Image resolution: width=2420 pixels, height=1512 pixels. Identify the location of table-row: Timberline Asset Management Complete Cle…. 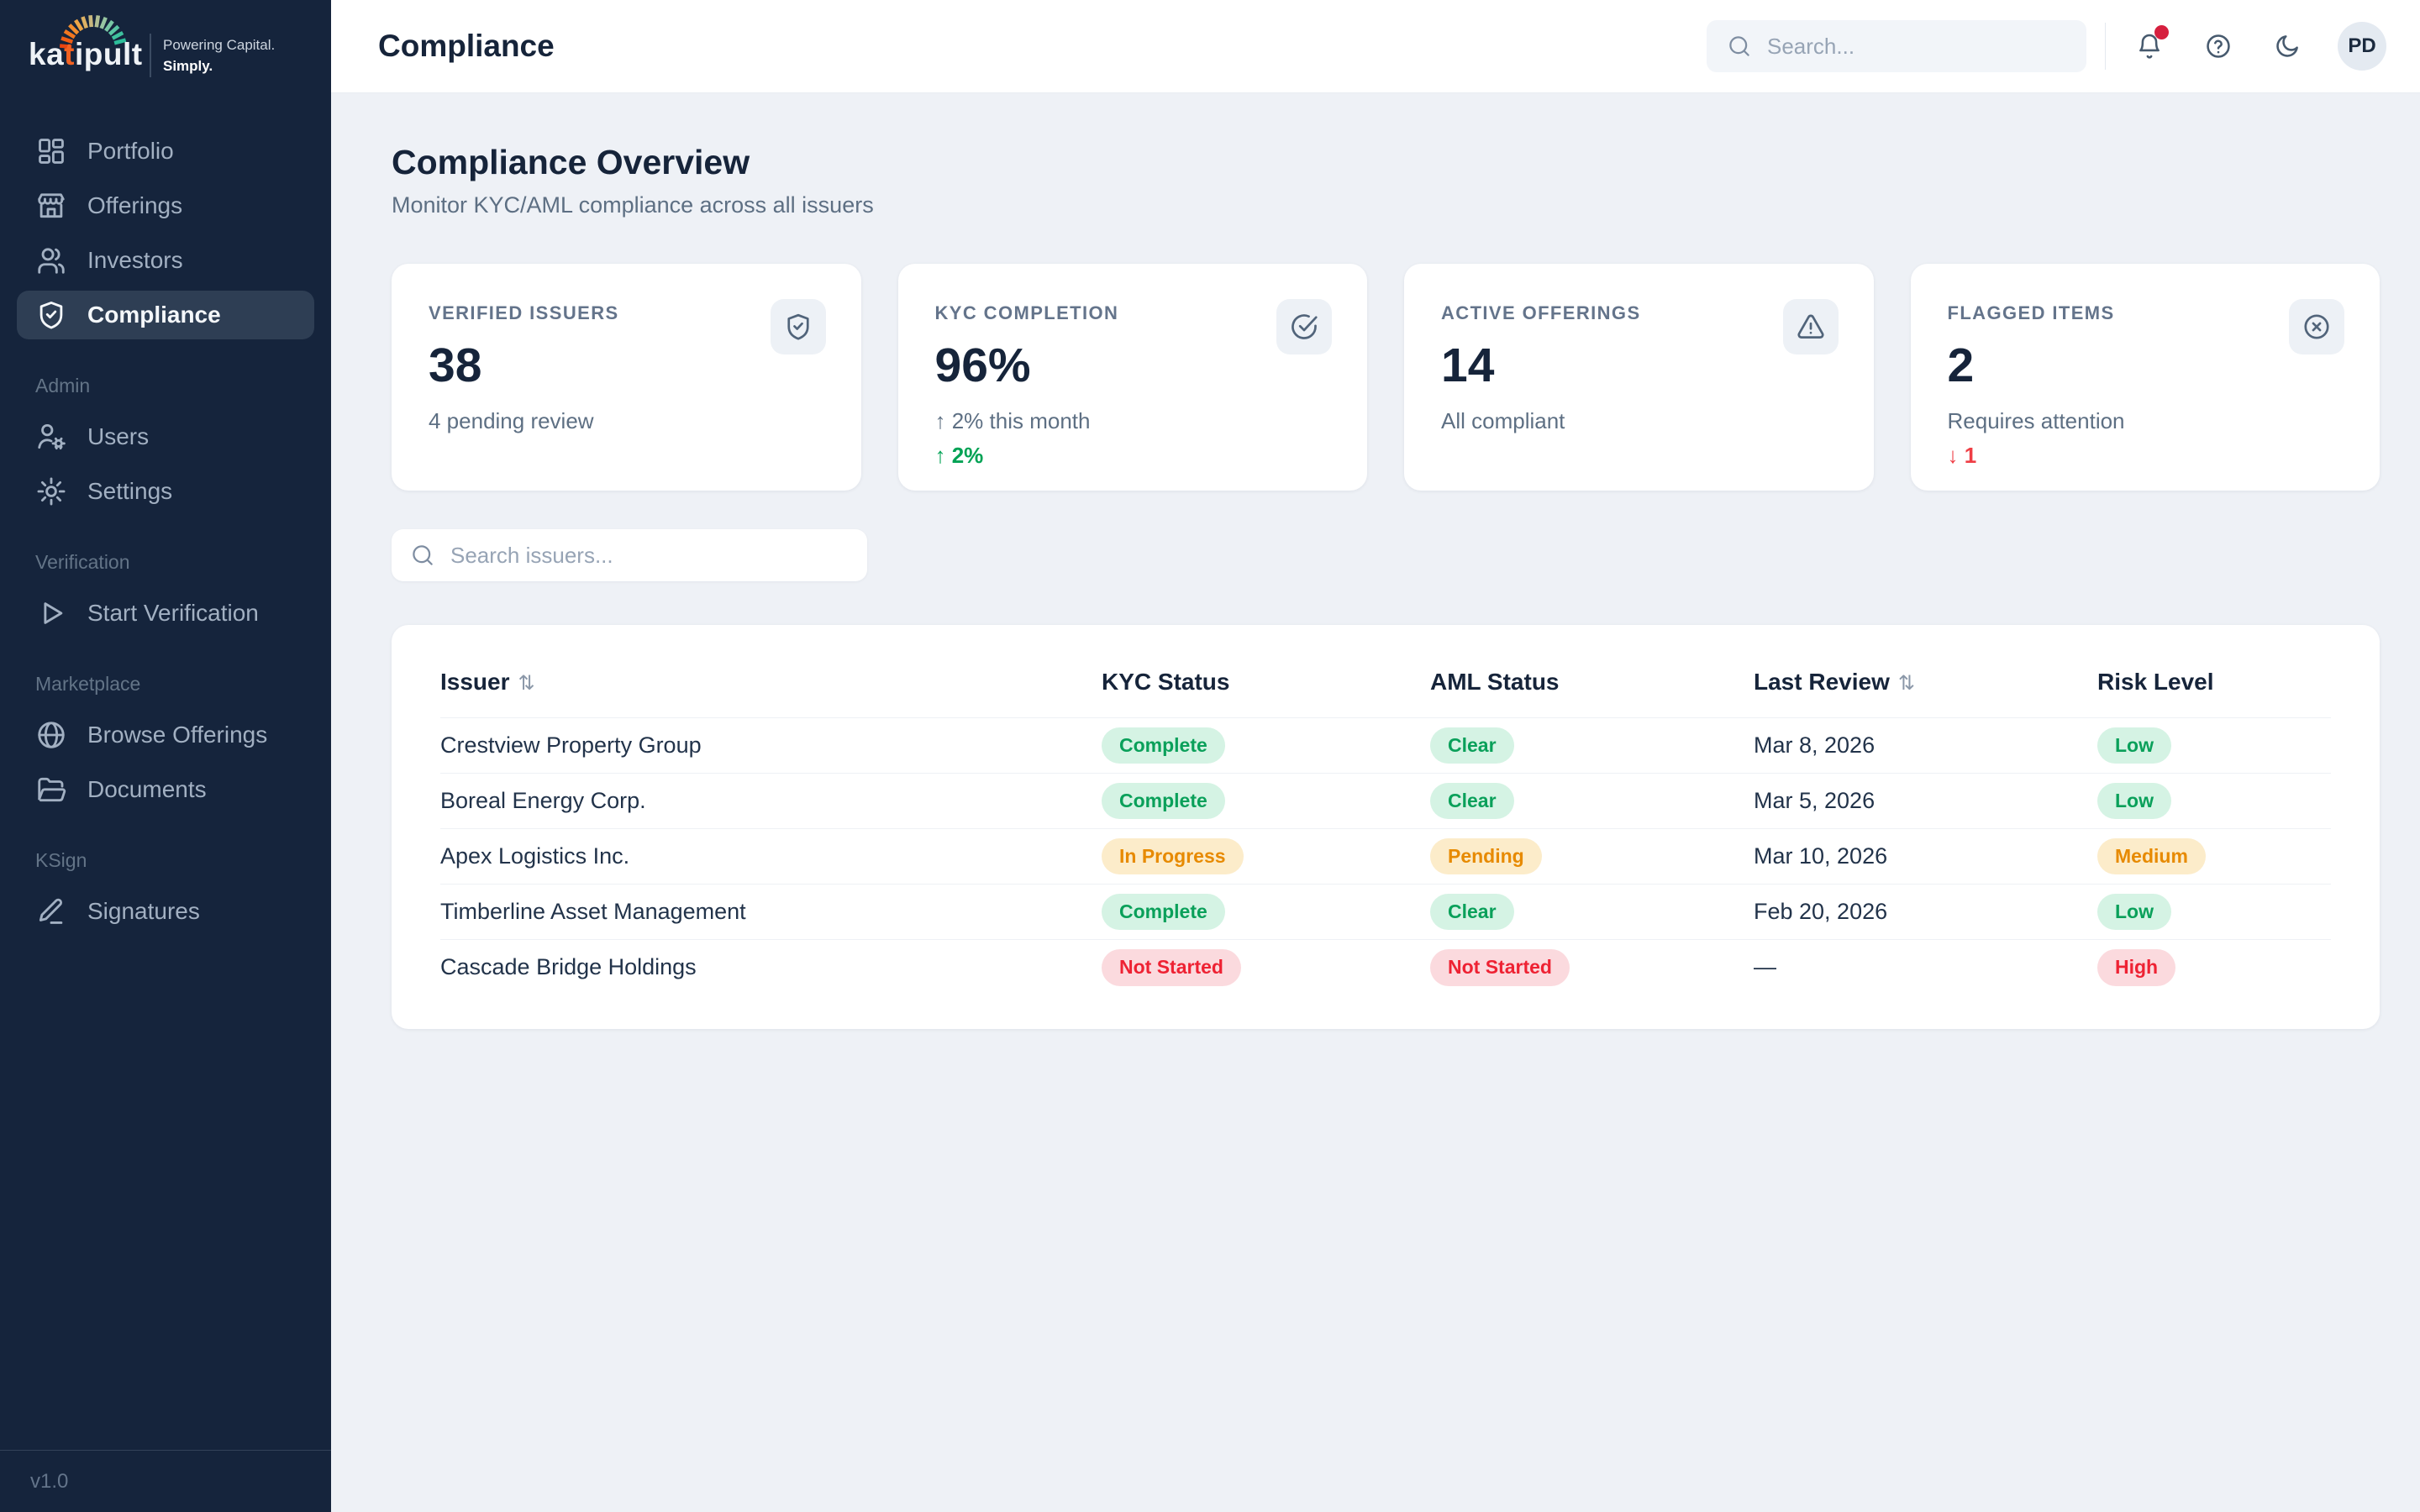
(1385, 912).